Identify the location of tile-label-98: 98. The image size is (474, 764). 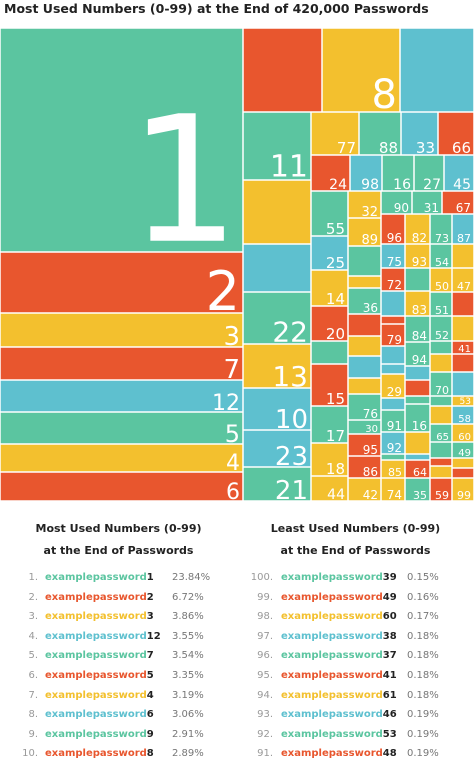
(370, 185).